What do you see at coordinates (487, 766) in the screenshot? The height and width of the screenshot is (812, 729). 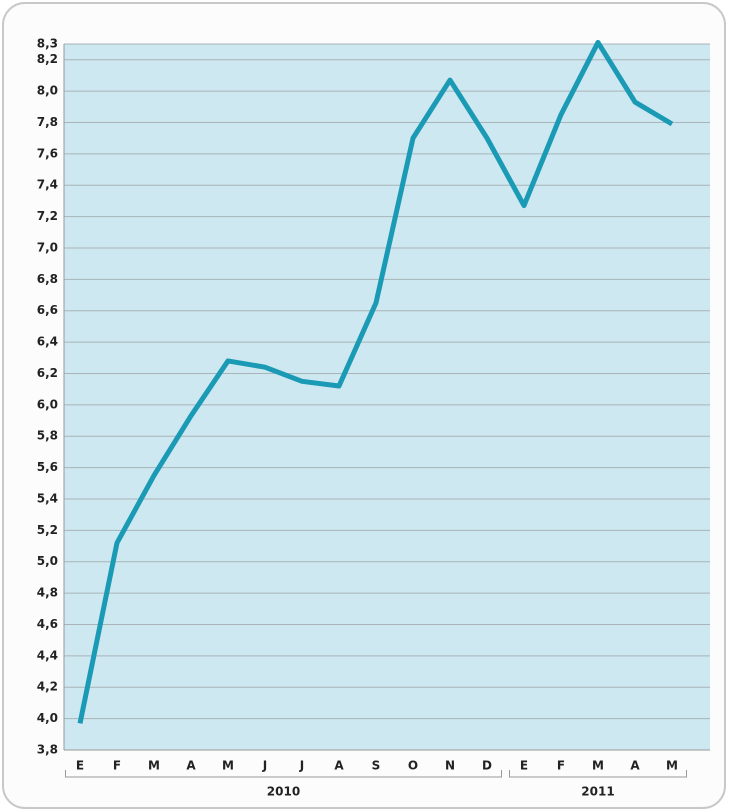 I see `x-tick-label: D` at bounding box center [487, 766].